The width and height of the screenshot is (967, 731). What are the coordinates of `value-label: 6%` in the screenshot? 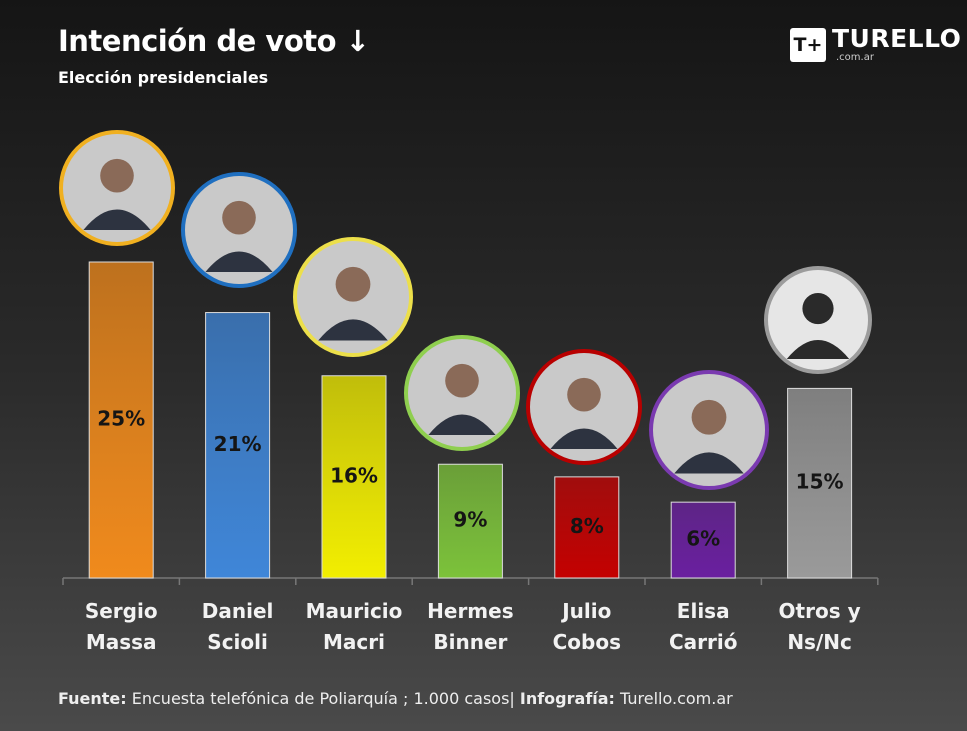 It's located at (703, 539).